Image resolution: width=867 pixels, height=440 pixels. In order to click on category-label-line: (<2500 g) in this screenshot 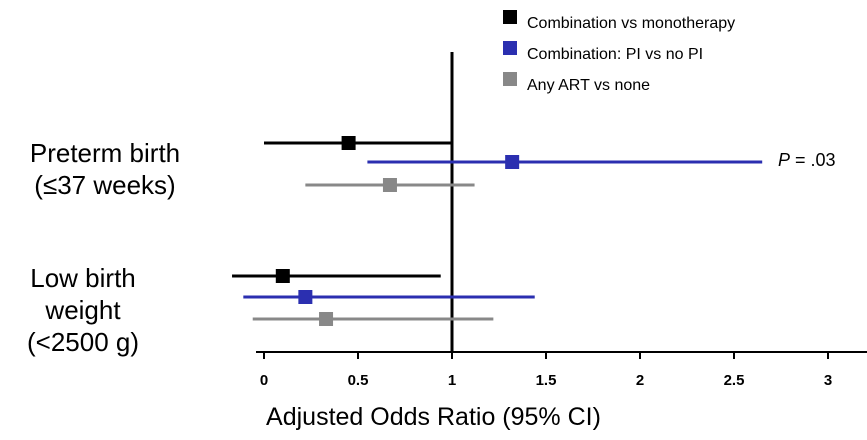, I will do `click(83, 342)`.